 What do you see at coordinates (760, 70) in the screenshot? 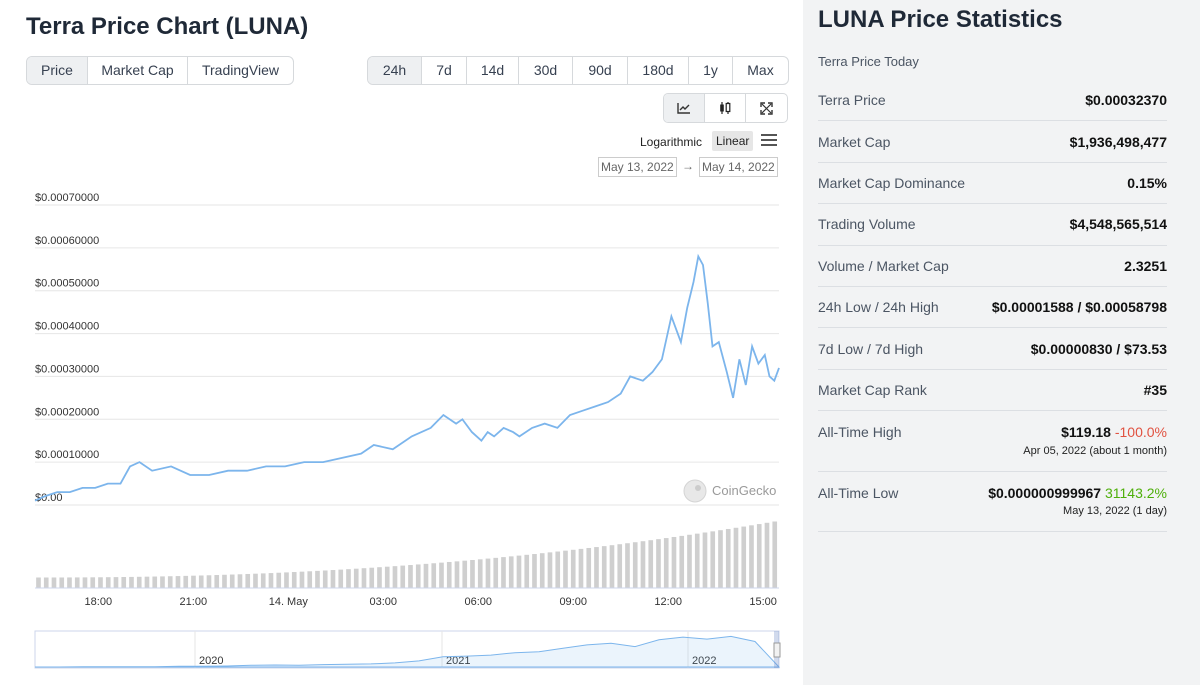
I see `range-max: Max` at bounding box center [760, 70].